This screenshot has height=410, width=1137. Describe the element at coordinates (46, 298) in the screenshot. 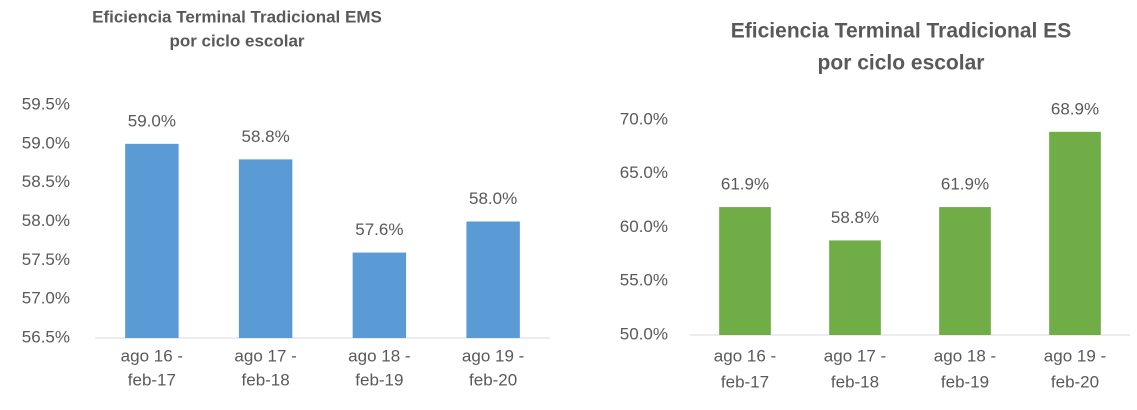

I see `y-tick-label: 57.0%` at that location.